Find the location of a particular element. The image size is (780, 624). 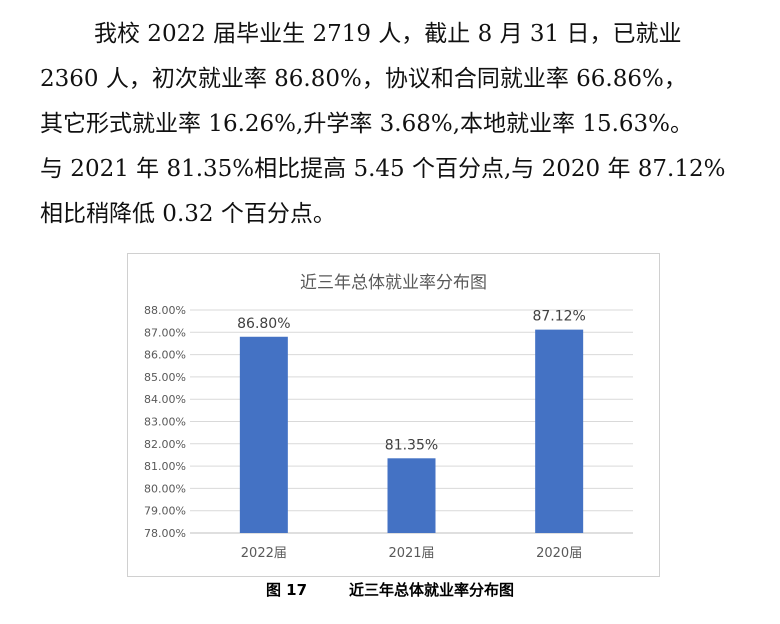

x-tick-label: 2021届 is located at coordinates (411, 553).